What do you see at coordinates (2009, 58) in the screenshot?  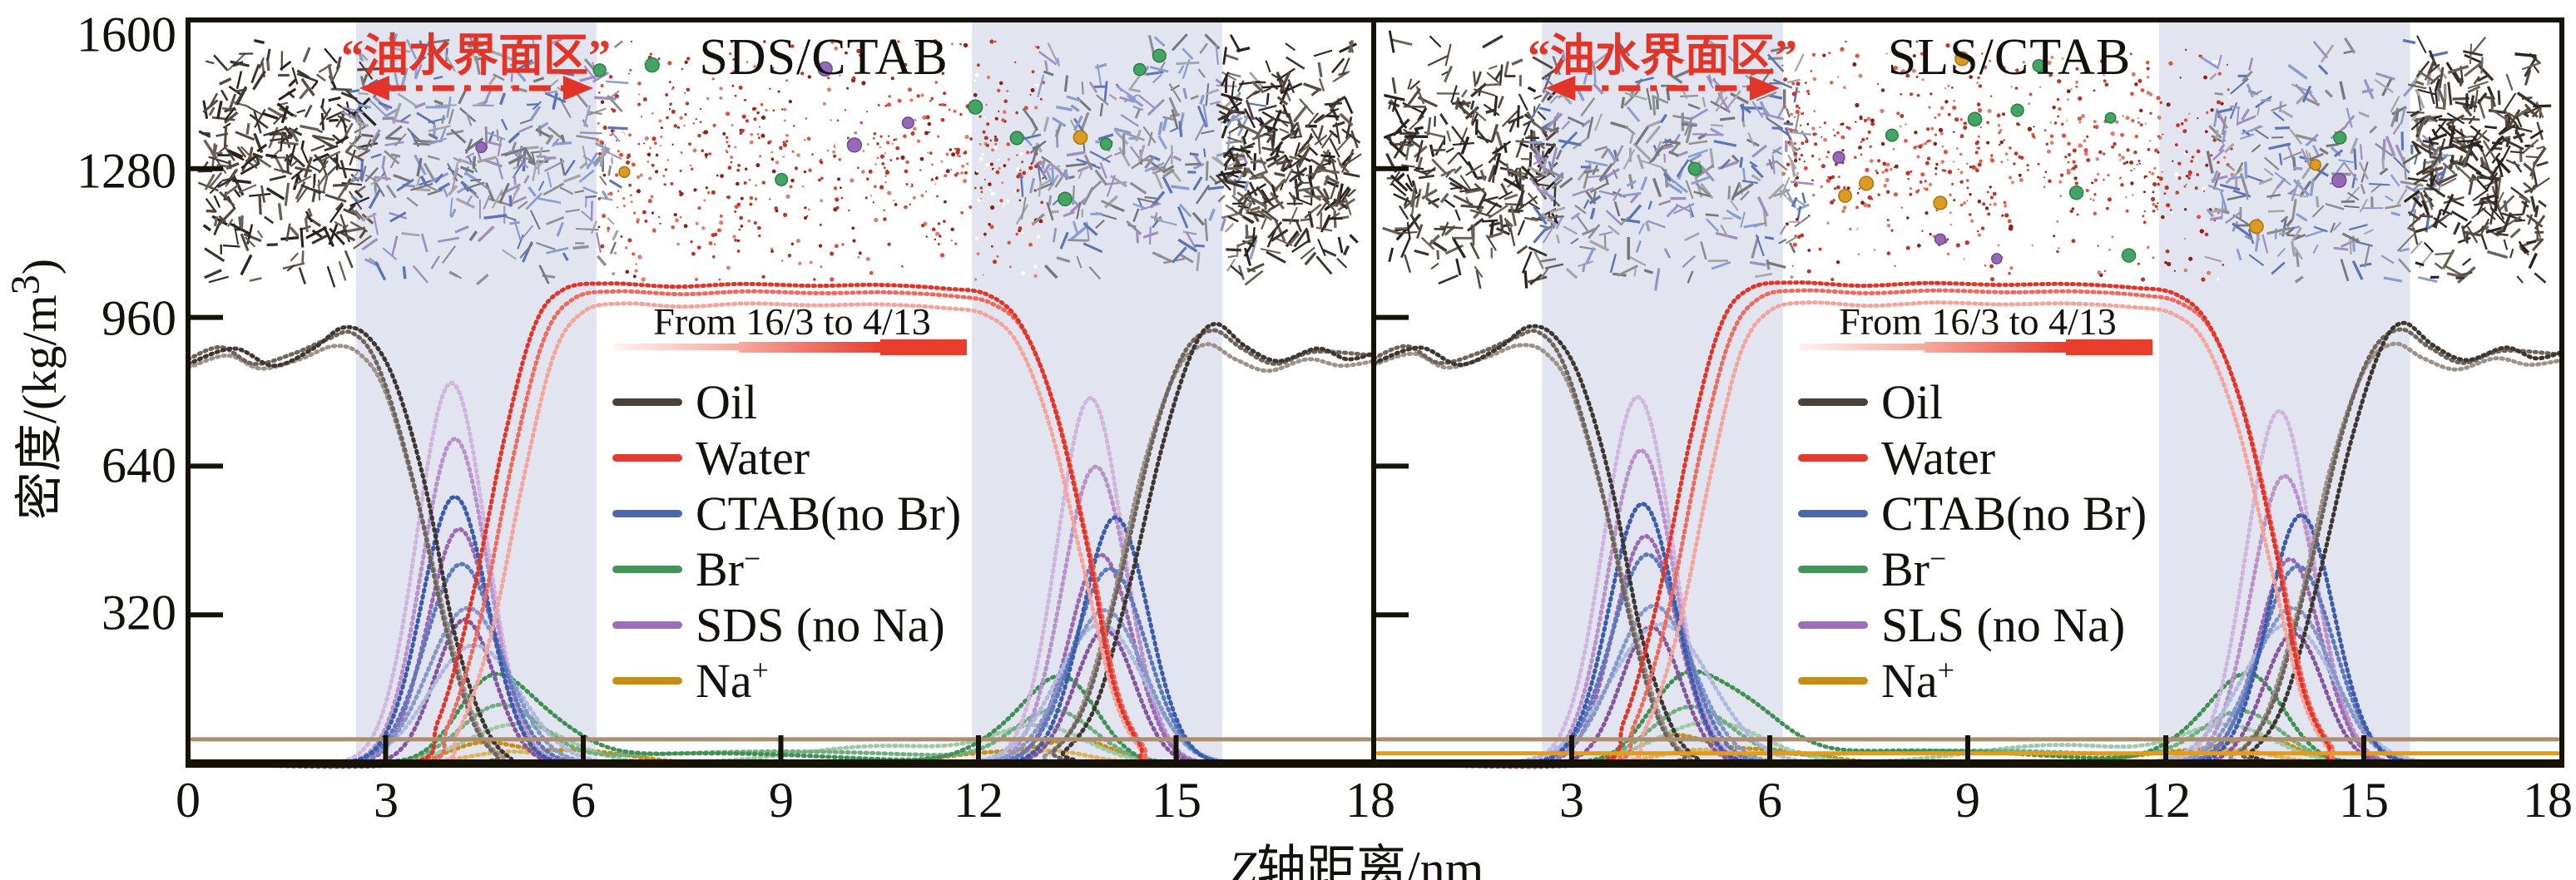 I see `panel-title-right: SLS/CTAB` at bounding box center [2009, 58].